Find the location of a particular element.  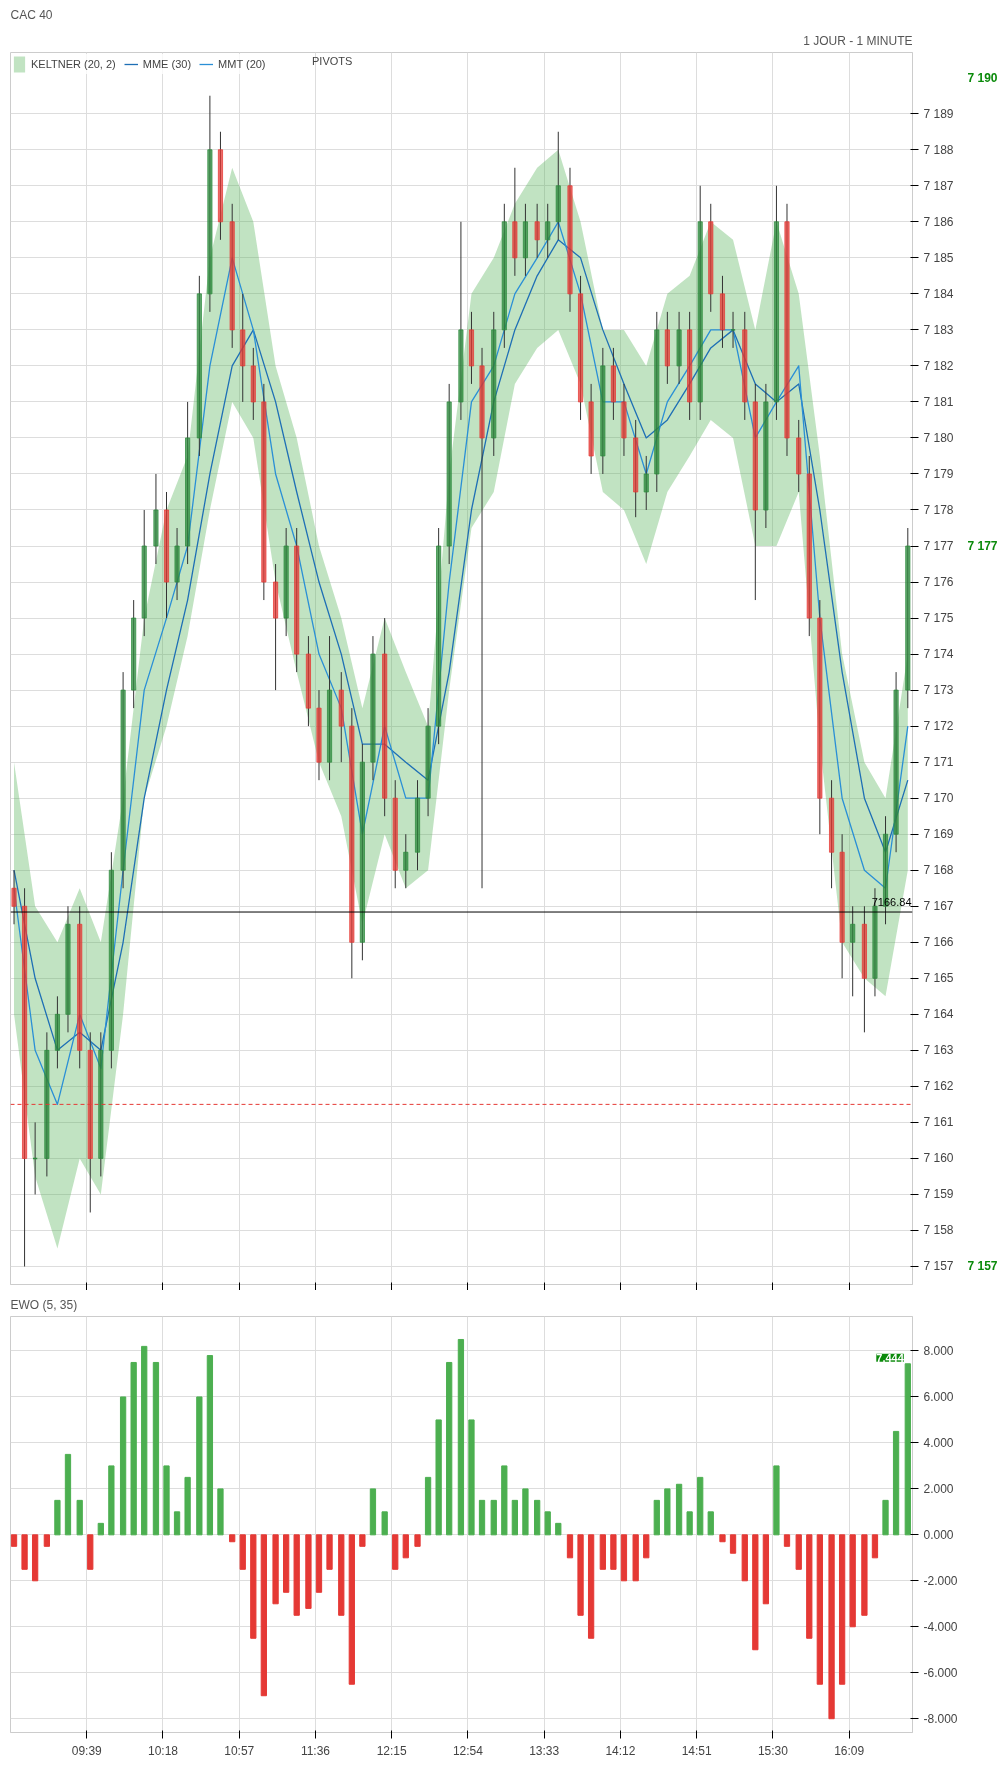

legend-label: MMT (20) is located at coordinates (242, 64).